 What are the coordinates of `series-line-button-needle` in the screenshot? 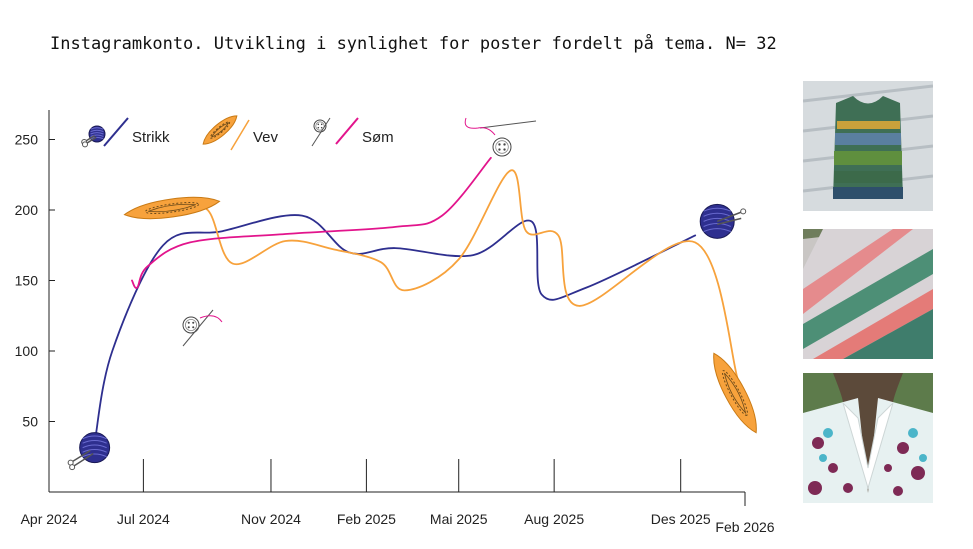 It's located at (311, 222).